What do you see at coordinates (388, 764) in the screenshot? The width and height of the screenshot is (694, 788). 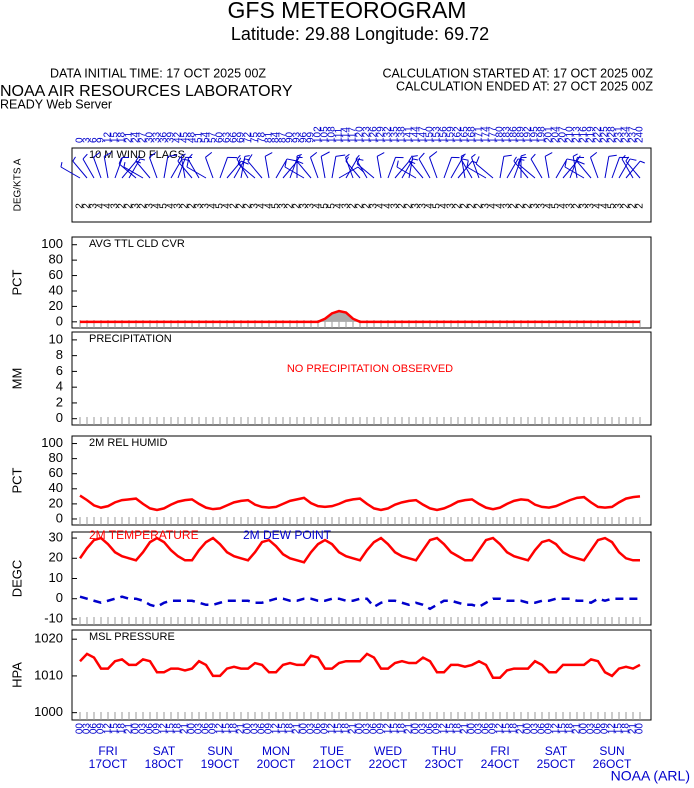 I see `date-label: 22OCT` at bounding box center [388, 764].